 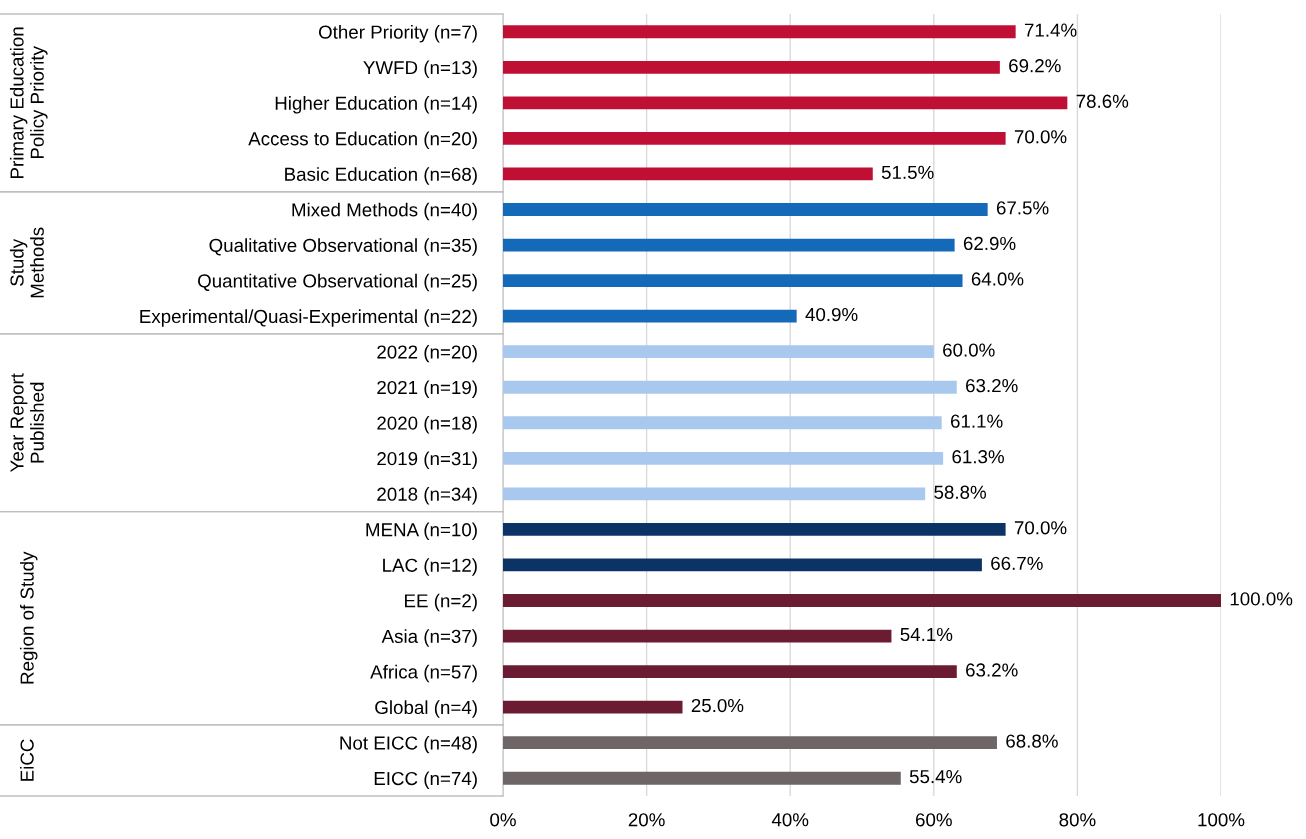 I want to click on data-label: 40.9%, so click(x=831, y=314).